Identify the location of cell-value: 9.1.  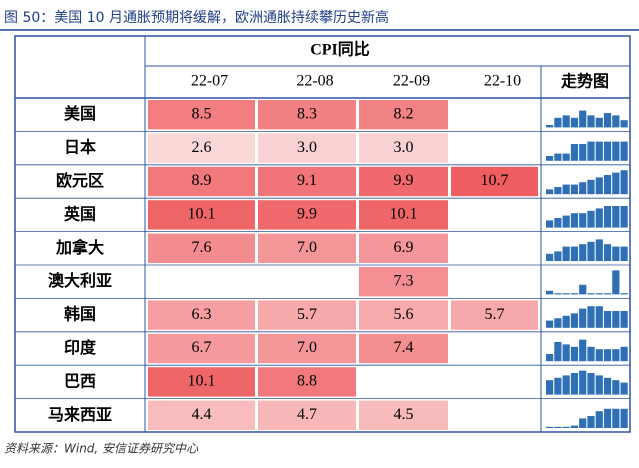
(307, 180).